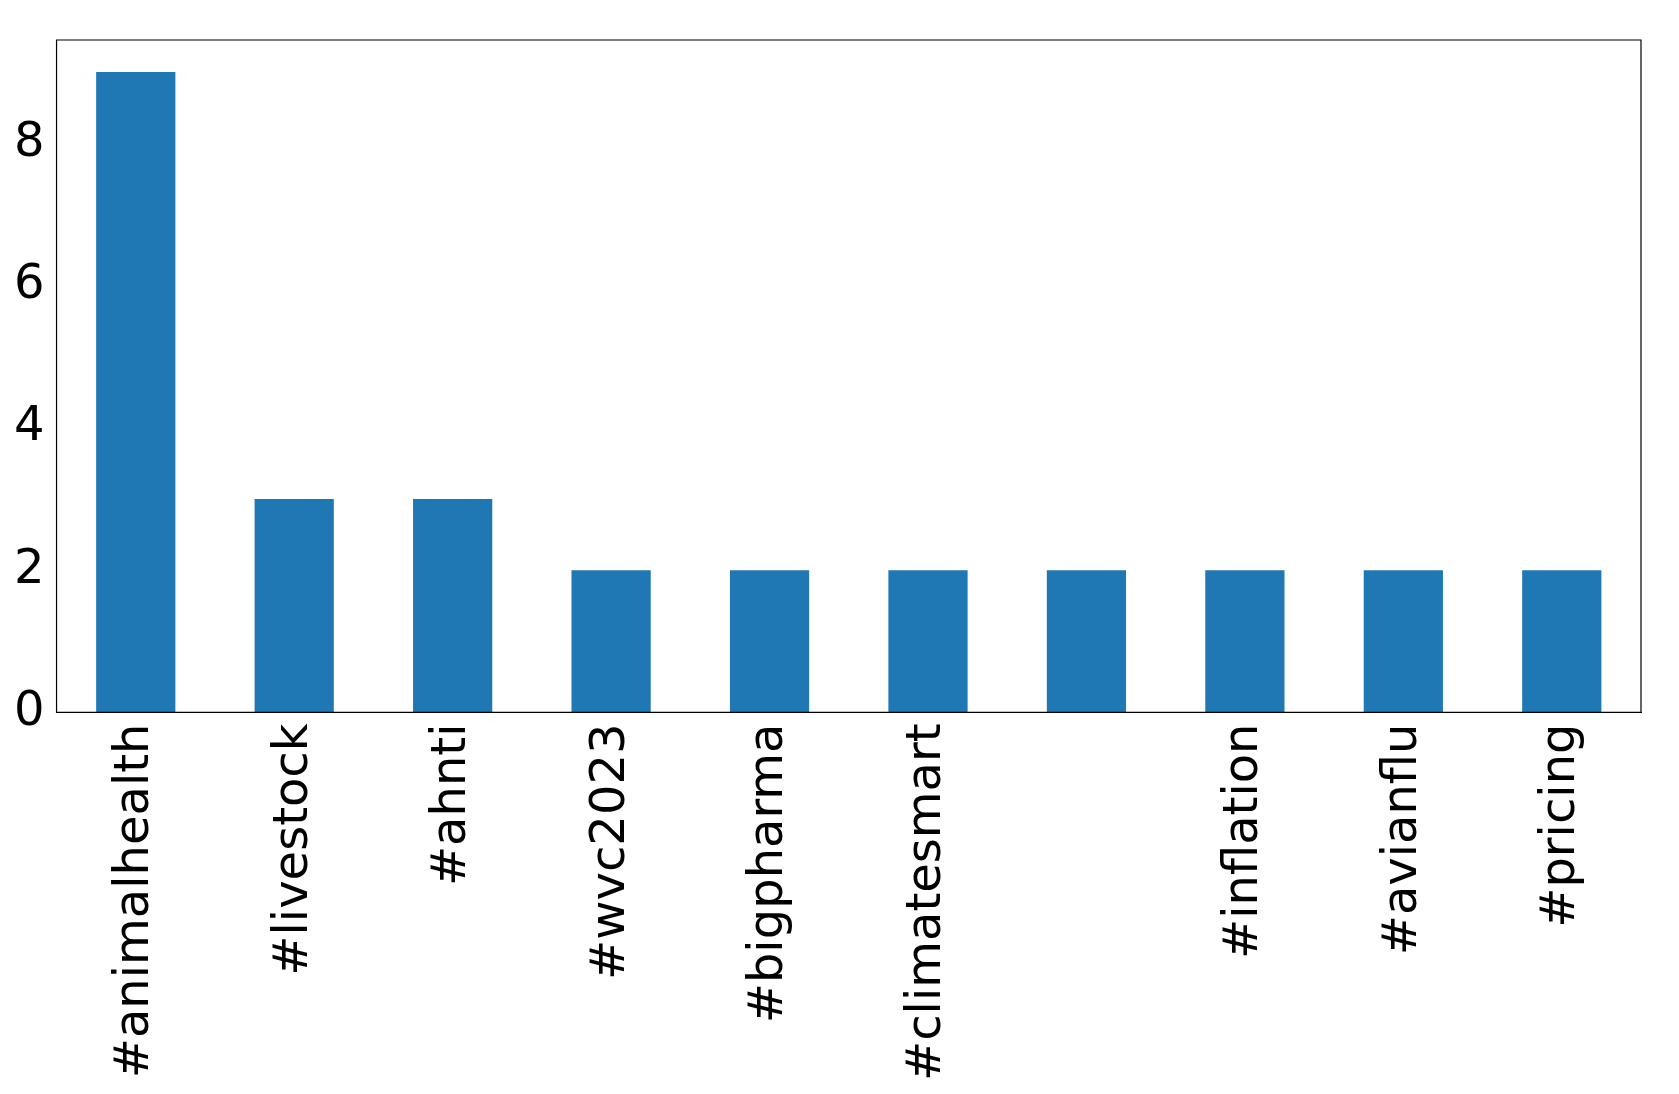 The image size is (1679, 1094). What do you see at coordinates (29, 138) in the screenshot?
I see `y-tick-label: 8` at bounding box center [29, 138].